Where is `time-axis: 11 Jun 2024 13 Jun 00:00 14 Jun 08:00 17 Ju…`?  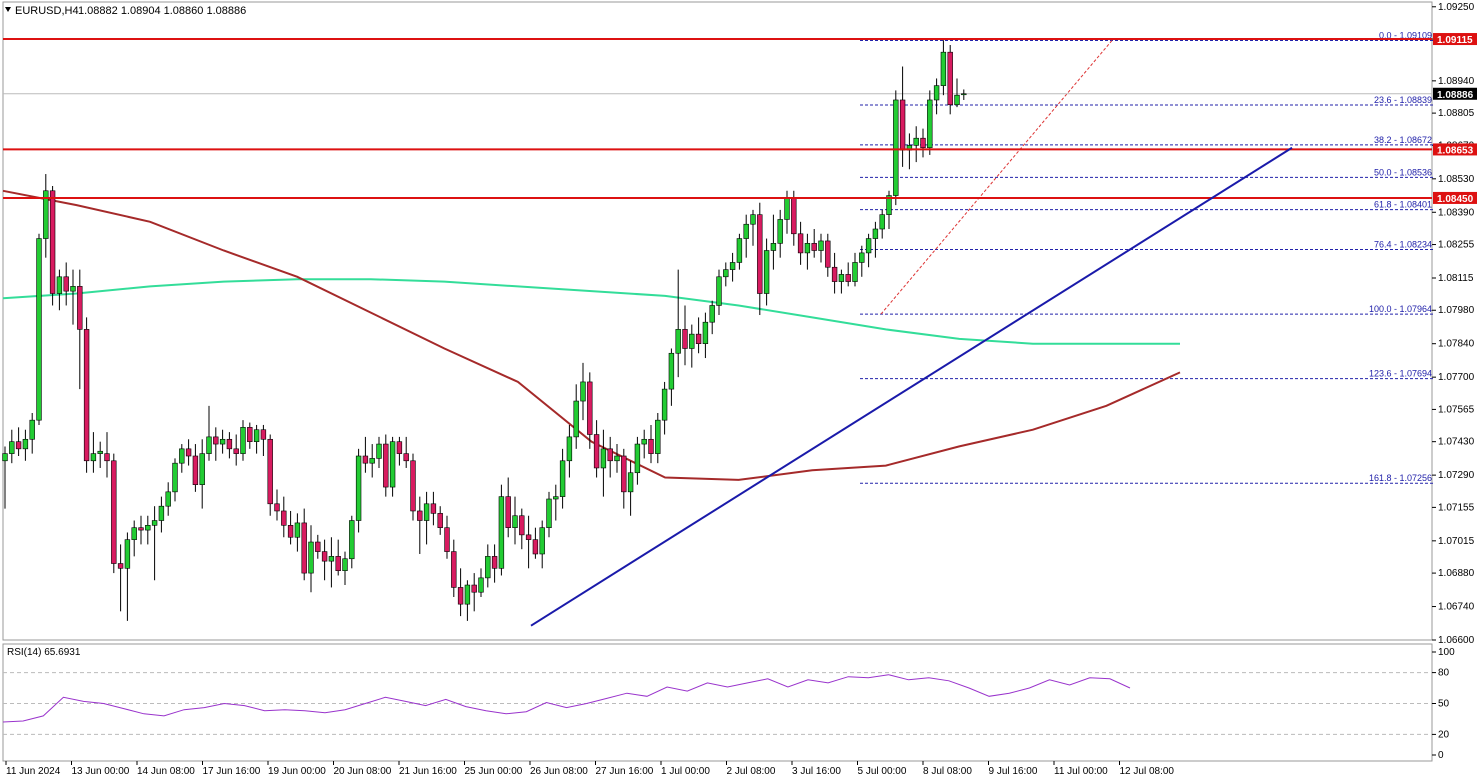
time-axis: 11 Jun 2024 13 Jun 00:00 14 Jun 08:00 17 Ju… is located at coordinates (590, 769).